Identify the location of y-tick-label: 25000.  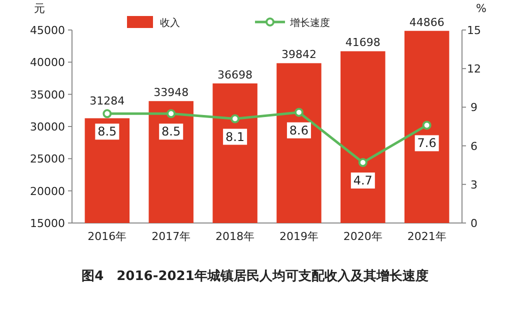
(47, 159).